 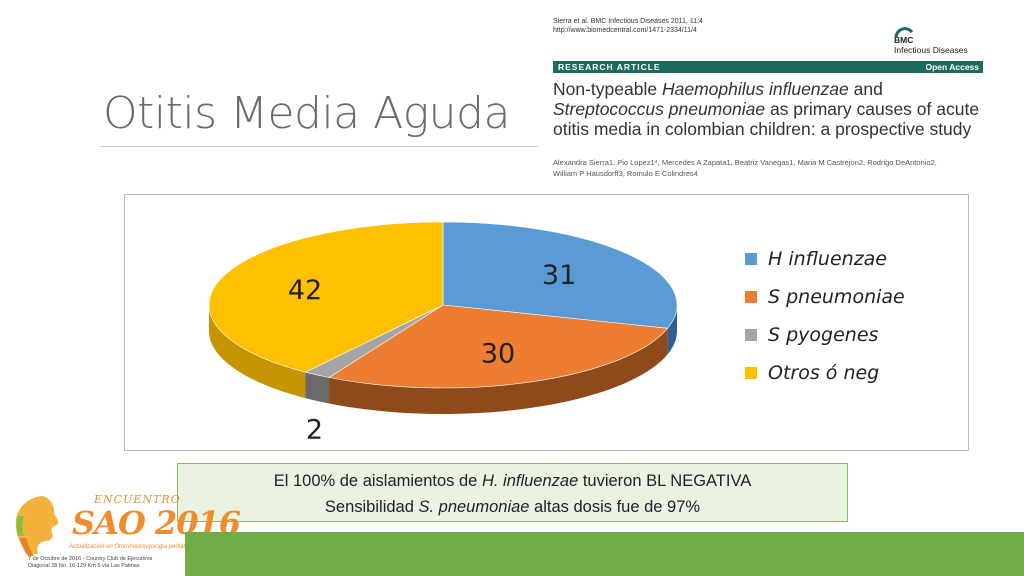 I want to click on note-line-1-a: El 100% de aislamientos de, so click(x=377, y=481).